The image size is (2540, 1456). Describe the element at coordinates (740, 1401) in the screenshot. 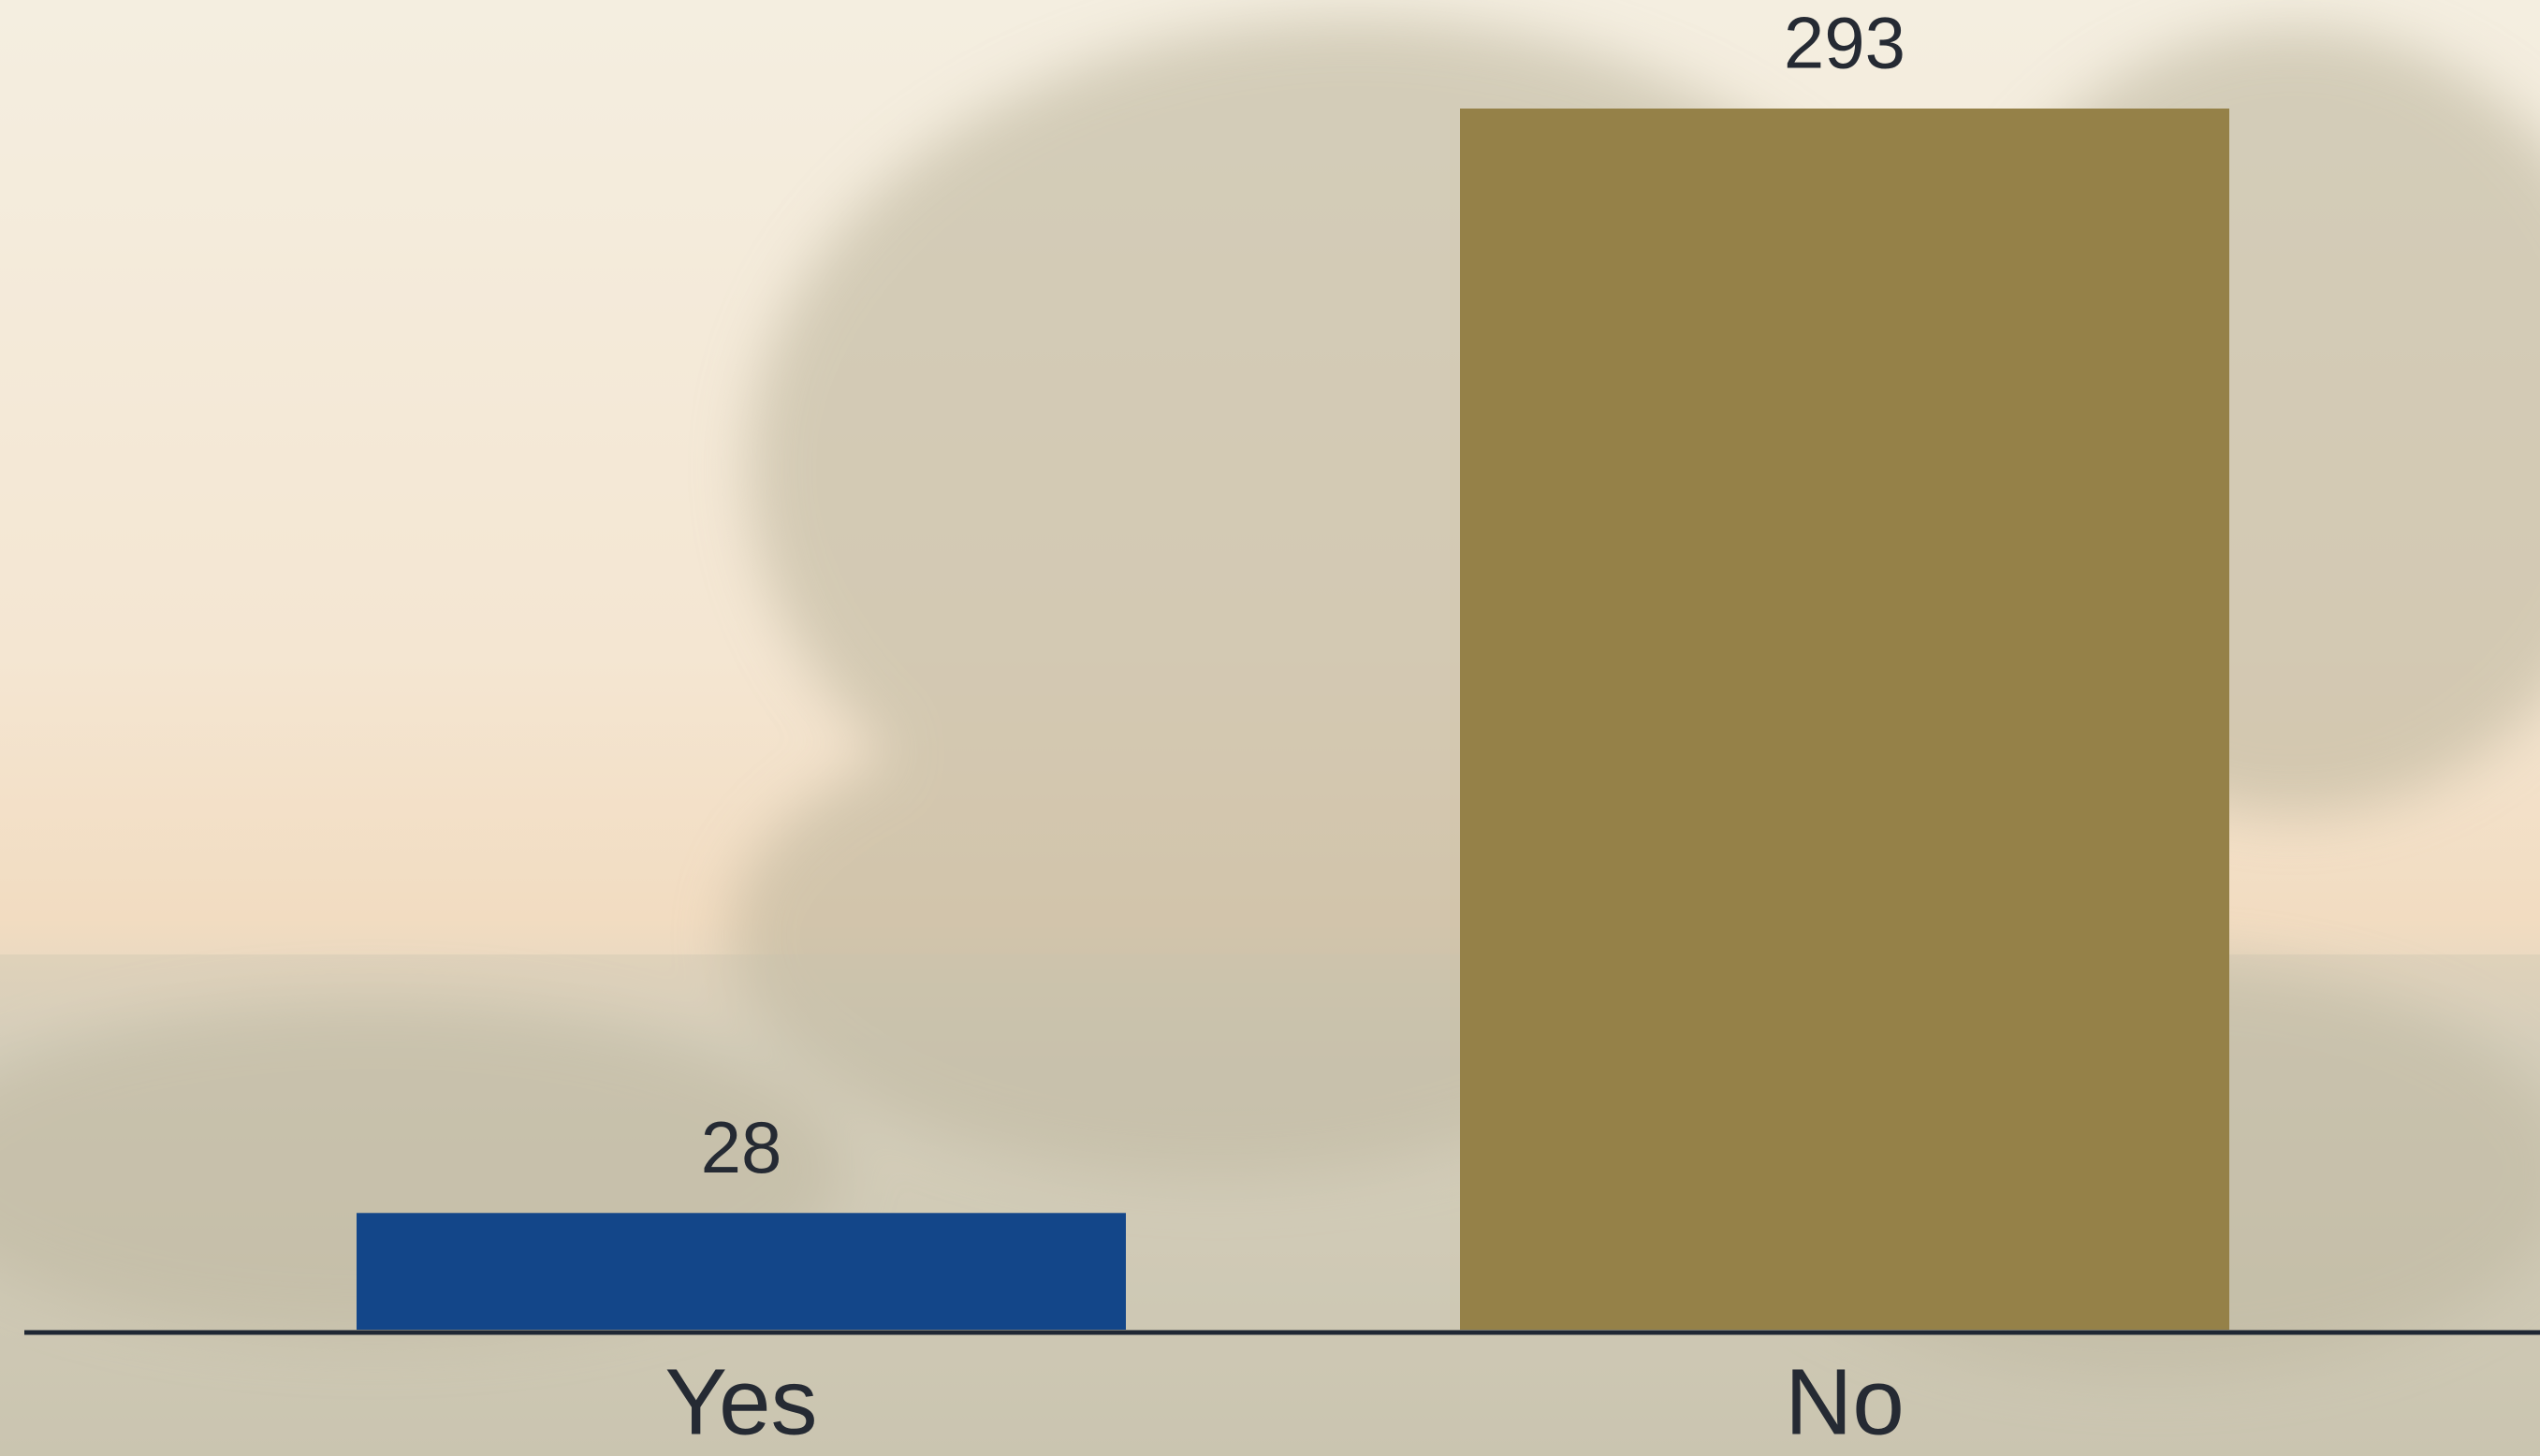

I see `x-tick-label: Yes` at that location.